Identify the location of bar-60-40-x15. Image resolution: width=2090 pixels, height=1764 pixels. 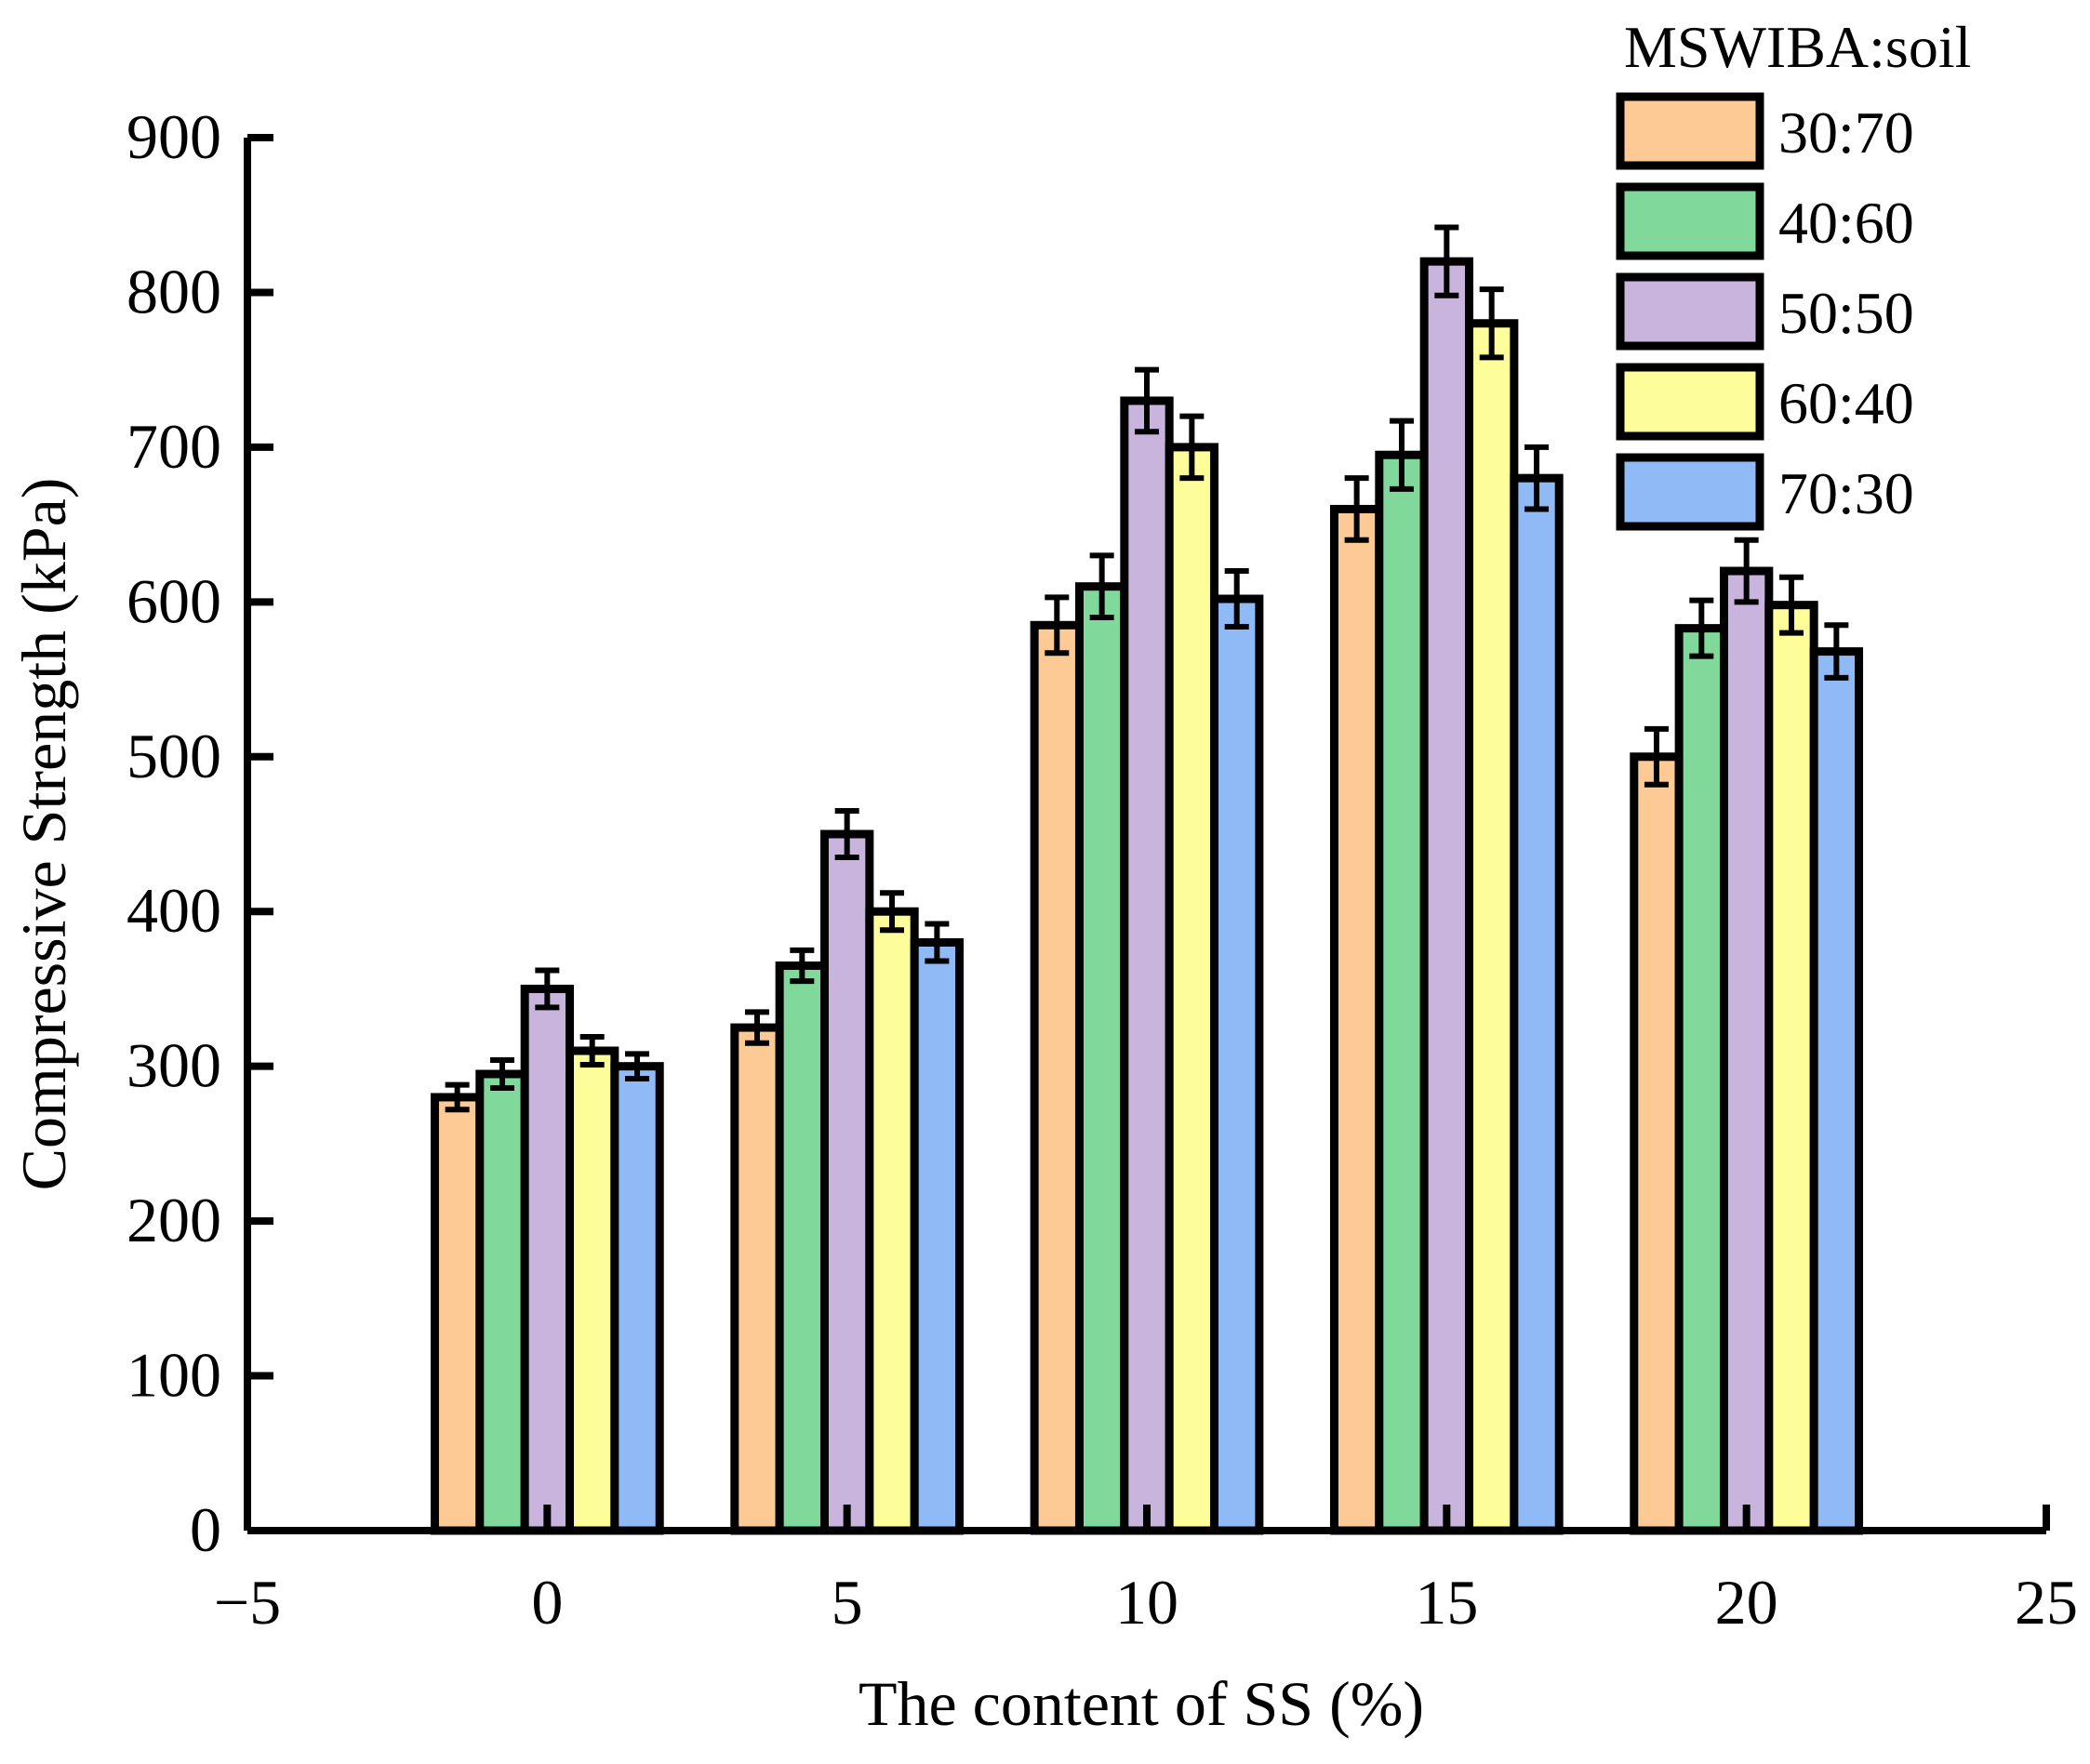
(1492, 927).